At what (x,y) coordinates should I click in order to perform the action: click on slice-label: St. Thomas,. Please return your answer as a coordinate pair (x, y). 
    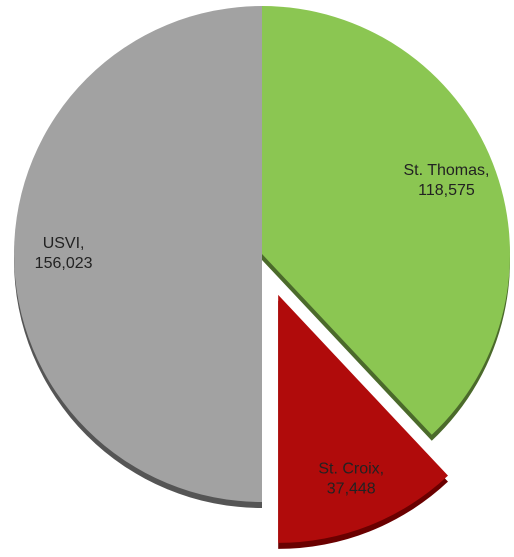
    Looking at the image, I should click on (446, 170).